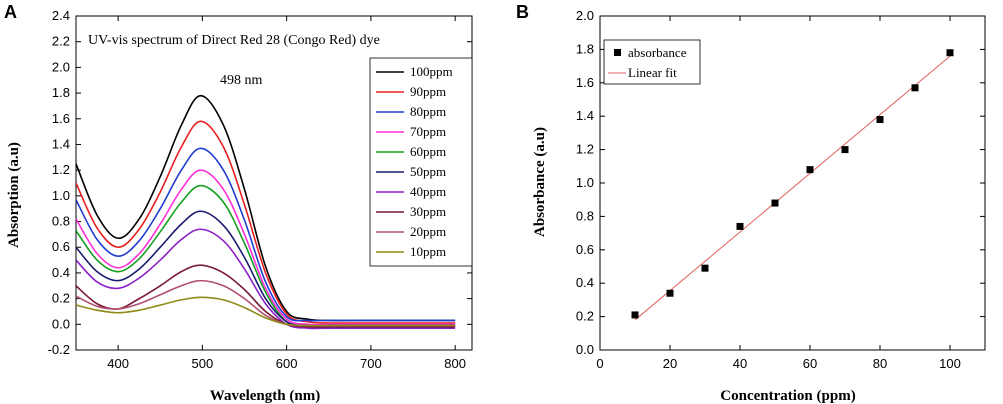 The height and width of the screenshot is (404, 1003). I want to click on series-40ppm, so click(266, 279).